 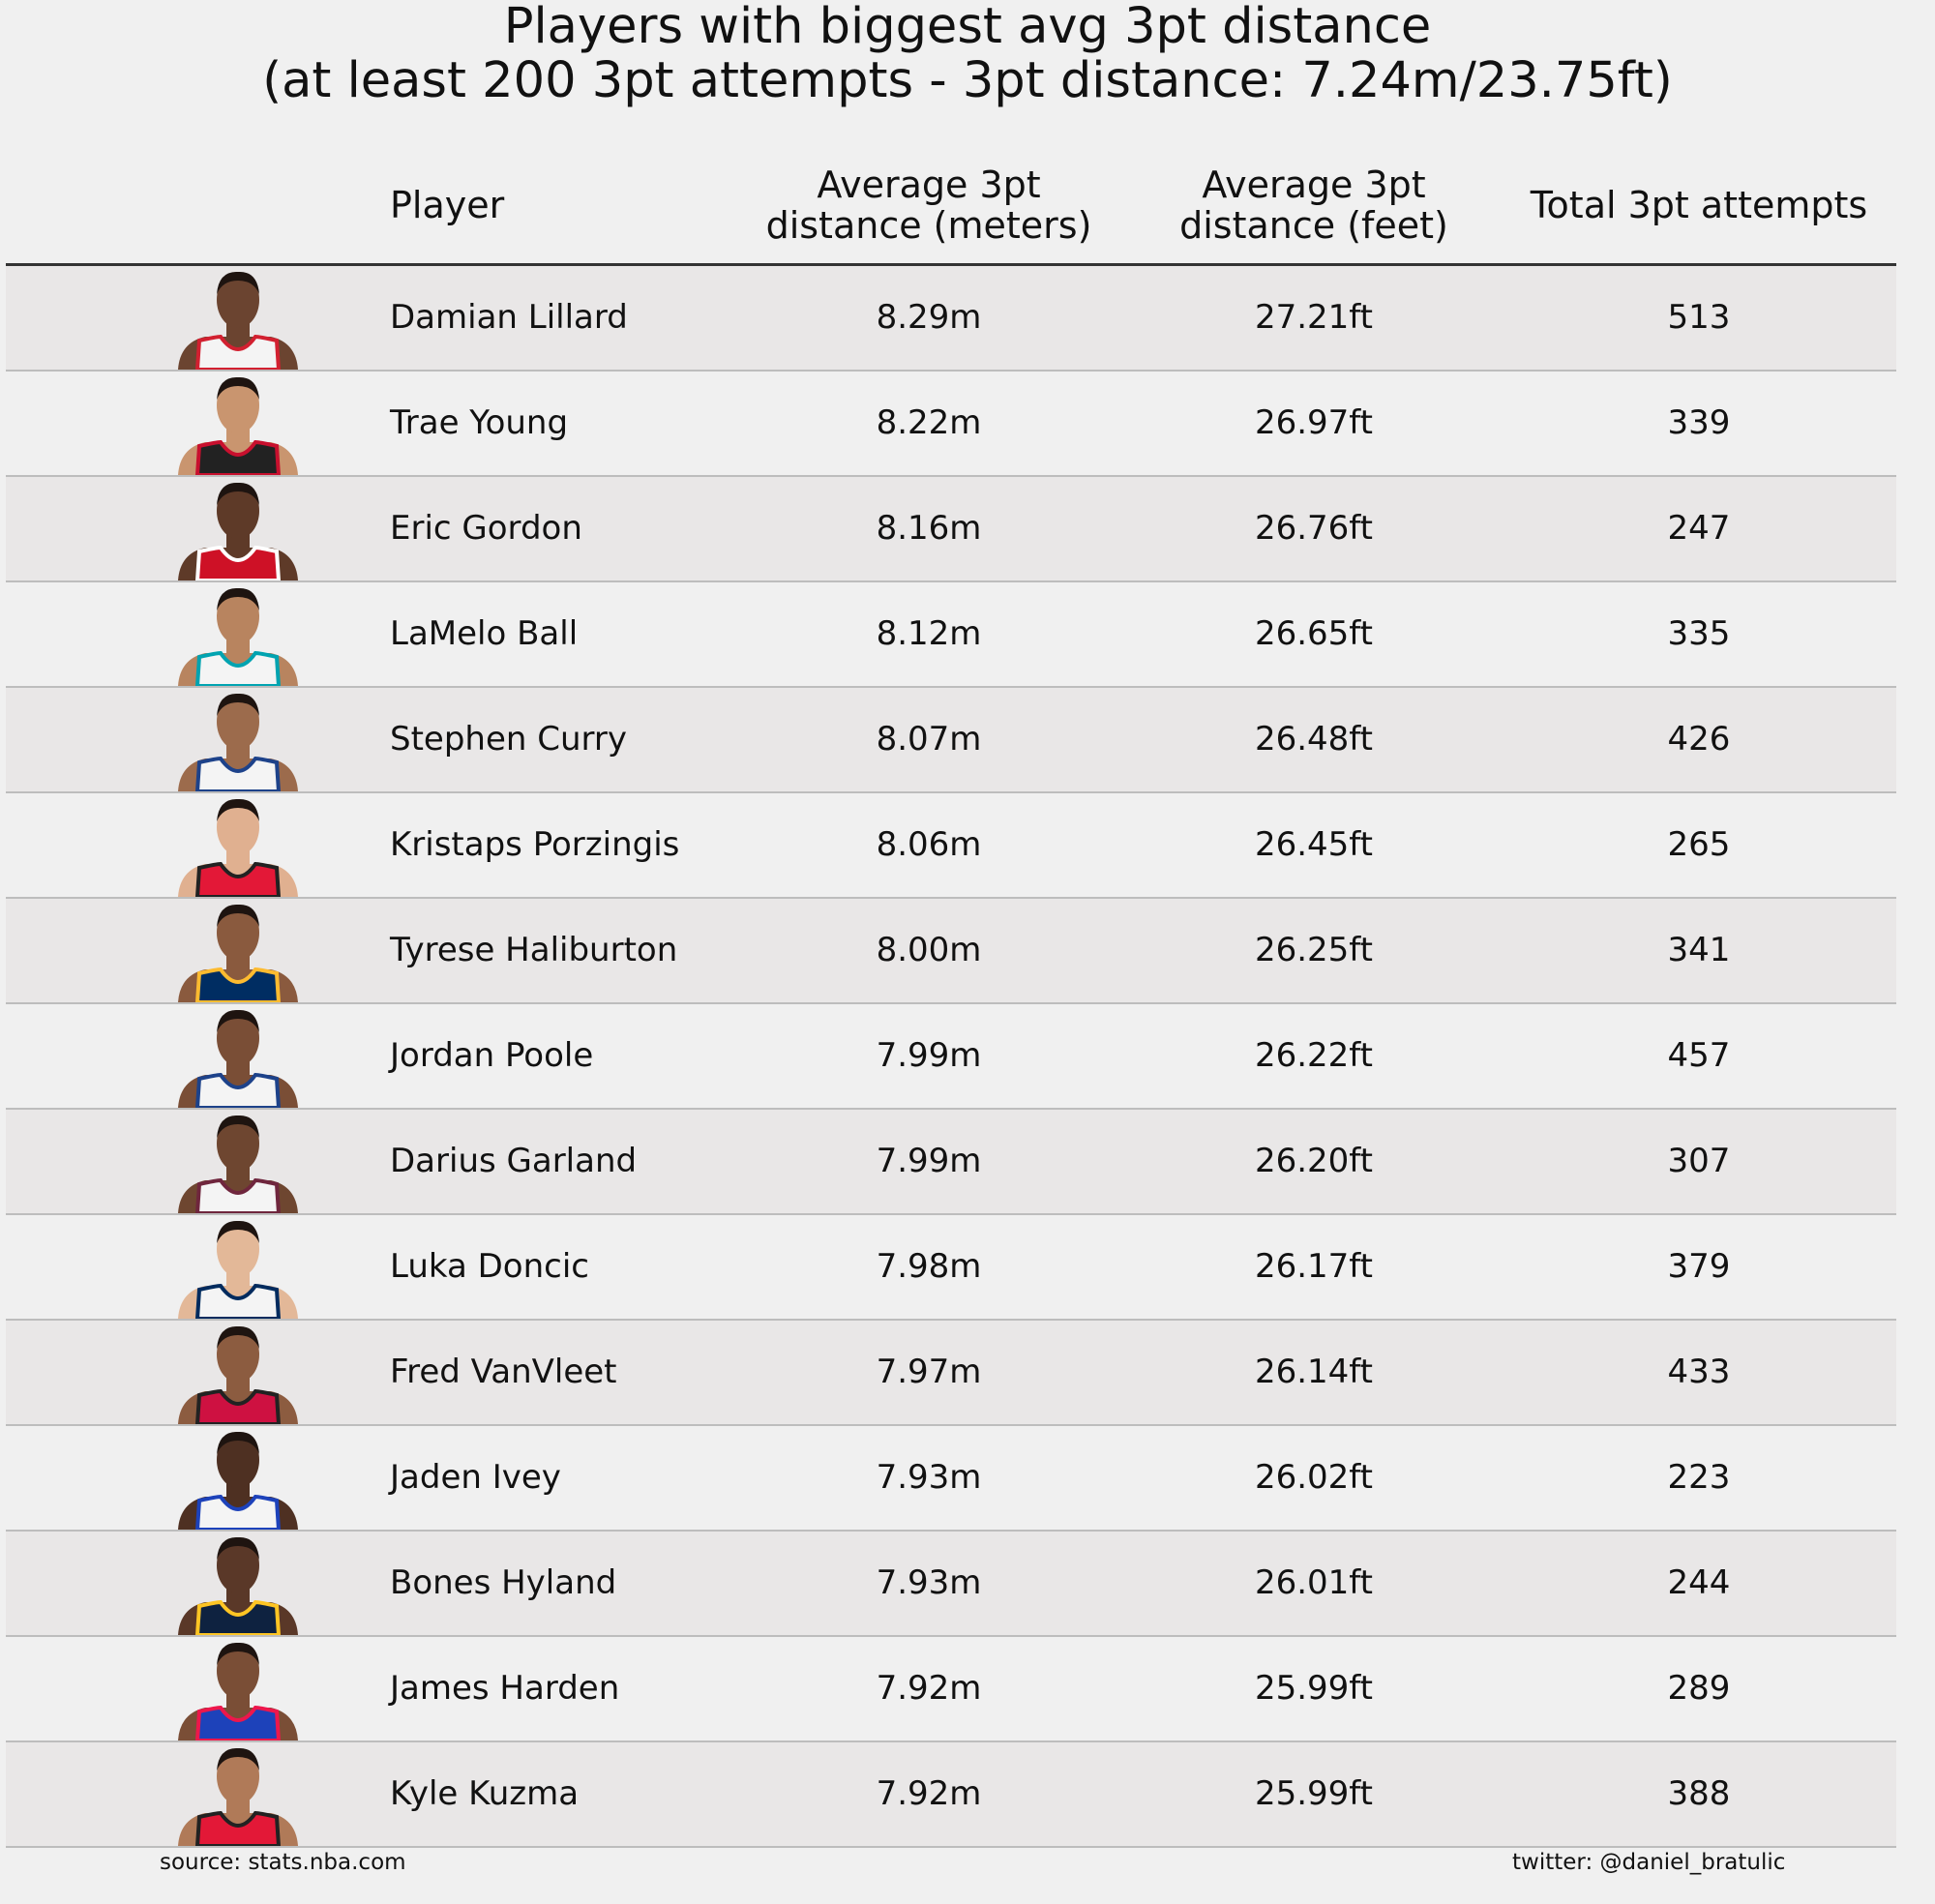 I want to click on header-attempts: Total 3pt attempts, so click(x=1699, y=205).